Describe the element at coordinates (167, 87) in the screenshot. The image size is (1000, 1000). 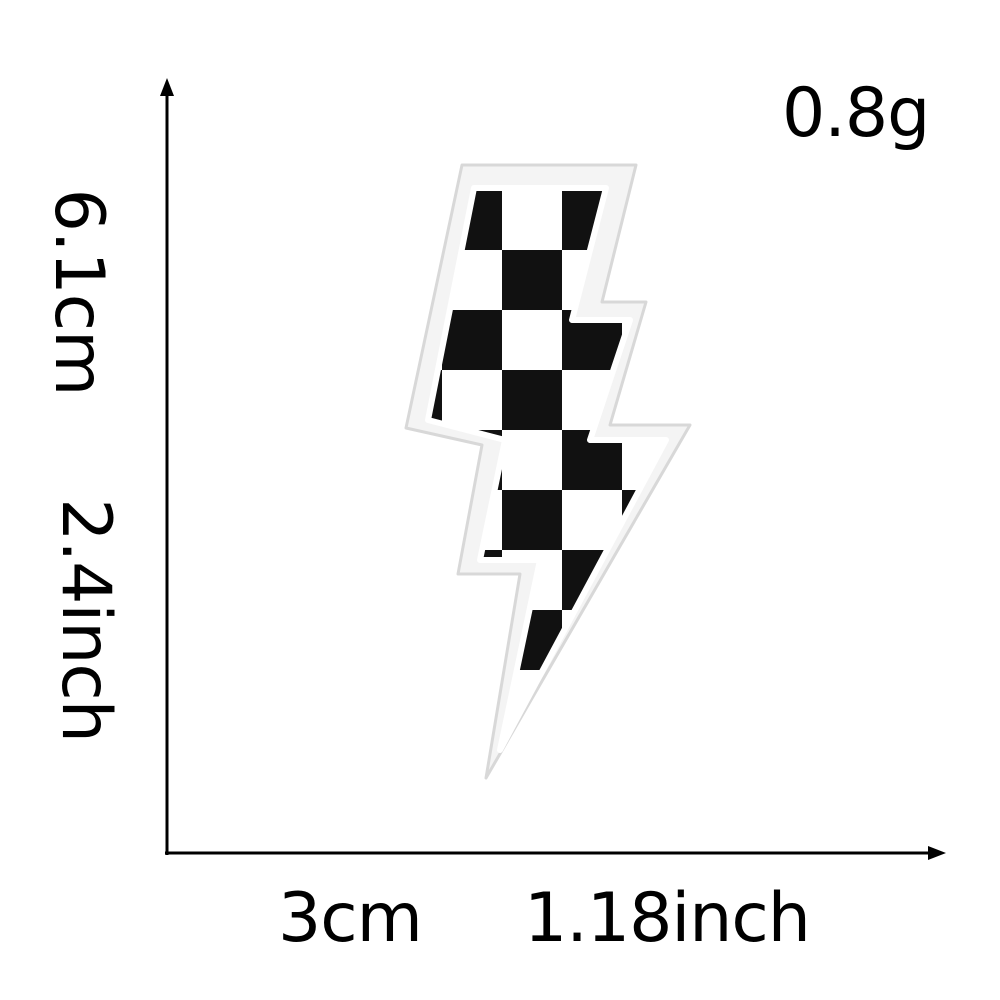
I see `vertical-axis-arrow-icon` at that location.